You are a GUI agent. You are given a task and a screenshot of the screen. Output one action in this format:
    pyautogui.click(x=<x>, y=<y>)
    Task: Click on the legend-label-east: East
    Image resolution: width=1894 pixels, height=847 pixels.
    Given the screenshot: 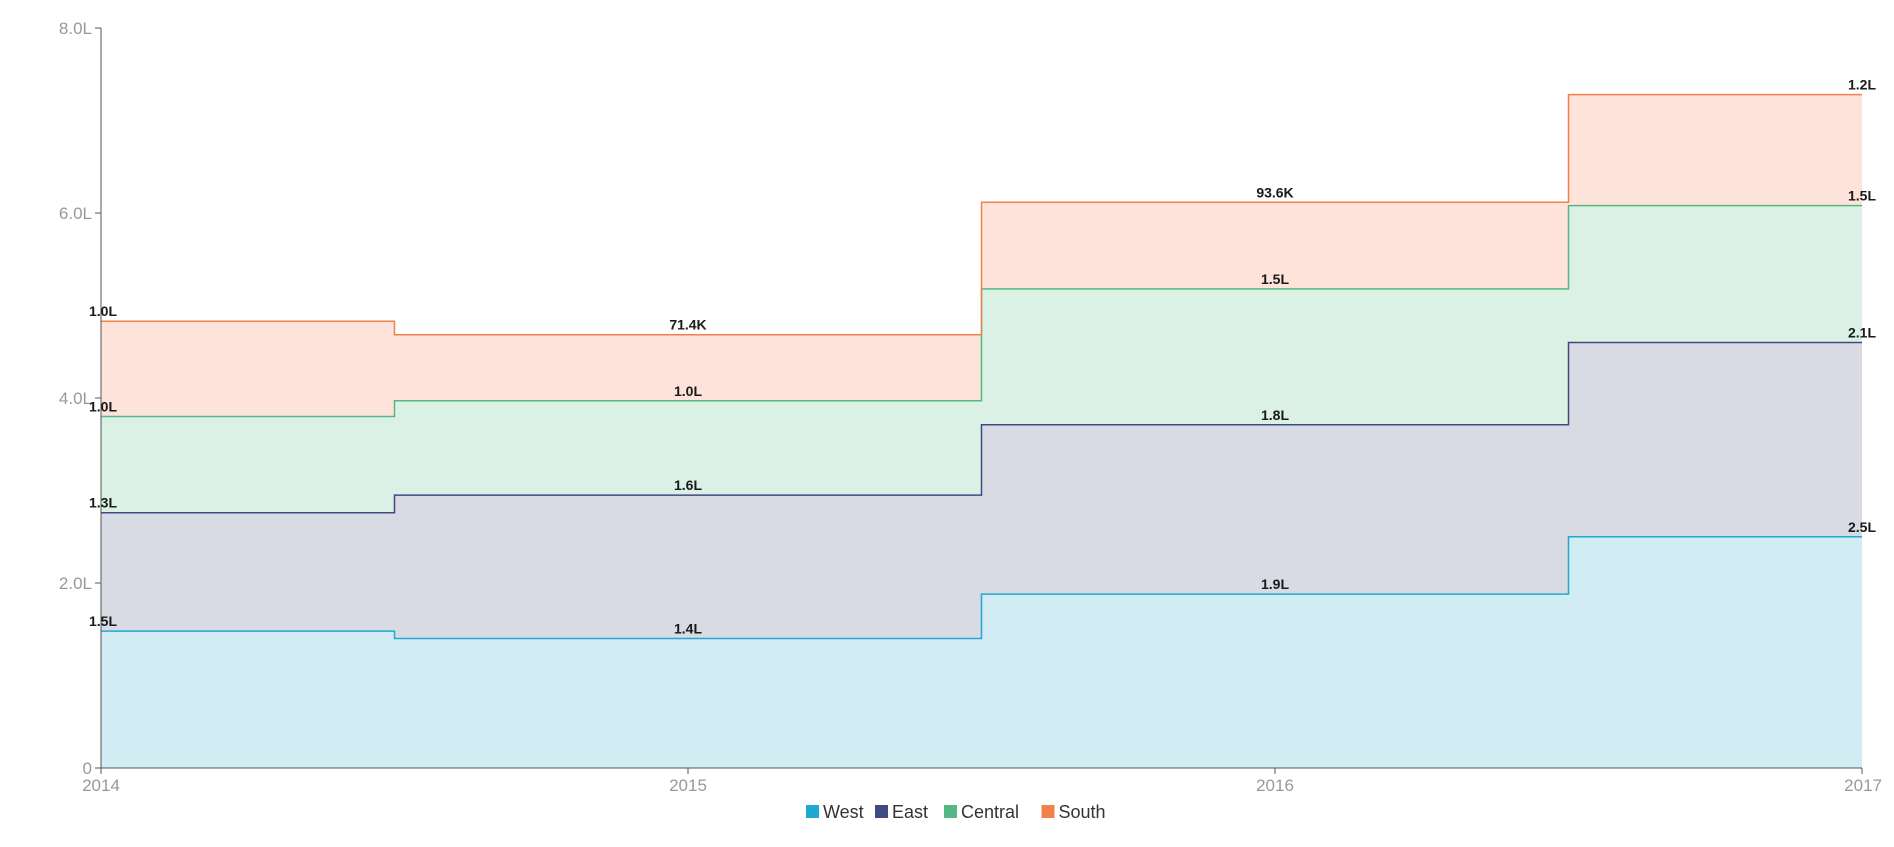 What is the action you would take?
    pyautogui.click(x=910, y=812)
    